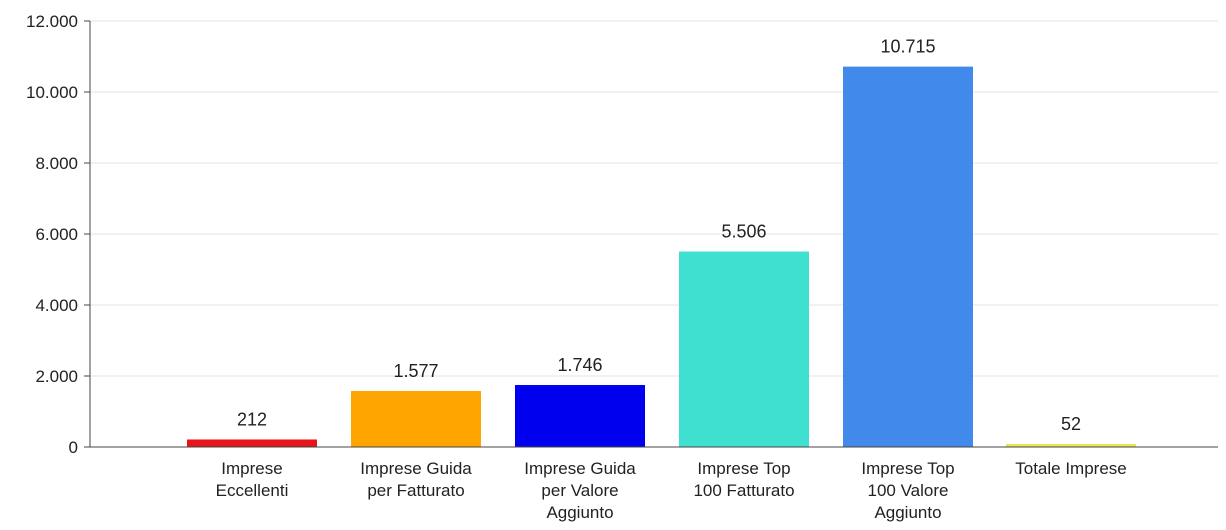 This screenshot has width=1226, height=530. I want to click on y-tick-label: 10.000, so click(52, 92).